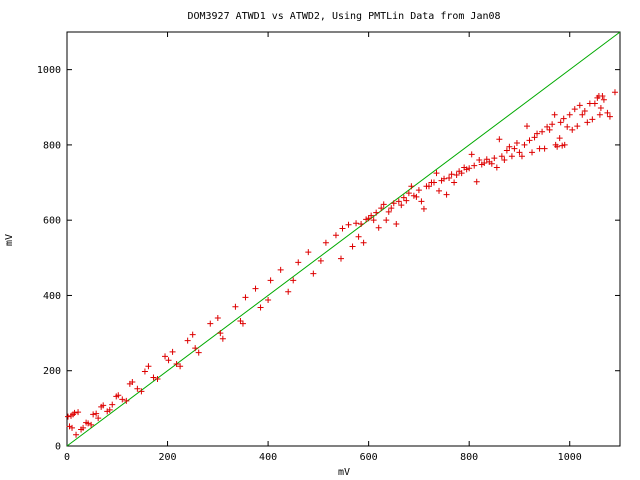  I want to click on y-axis-label: mV, so click(9, 240).